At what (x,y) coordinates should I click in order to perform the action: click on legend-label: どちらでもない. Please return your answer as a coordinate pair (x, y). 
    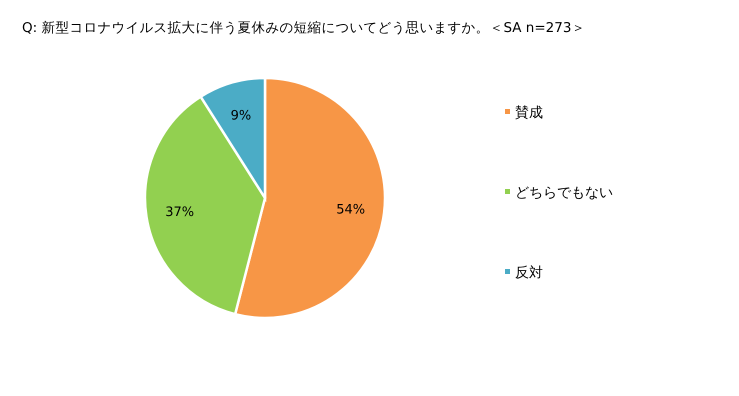
    Looking at the image, I should click on (564, 192).